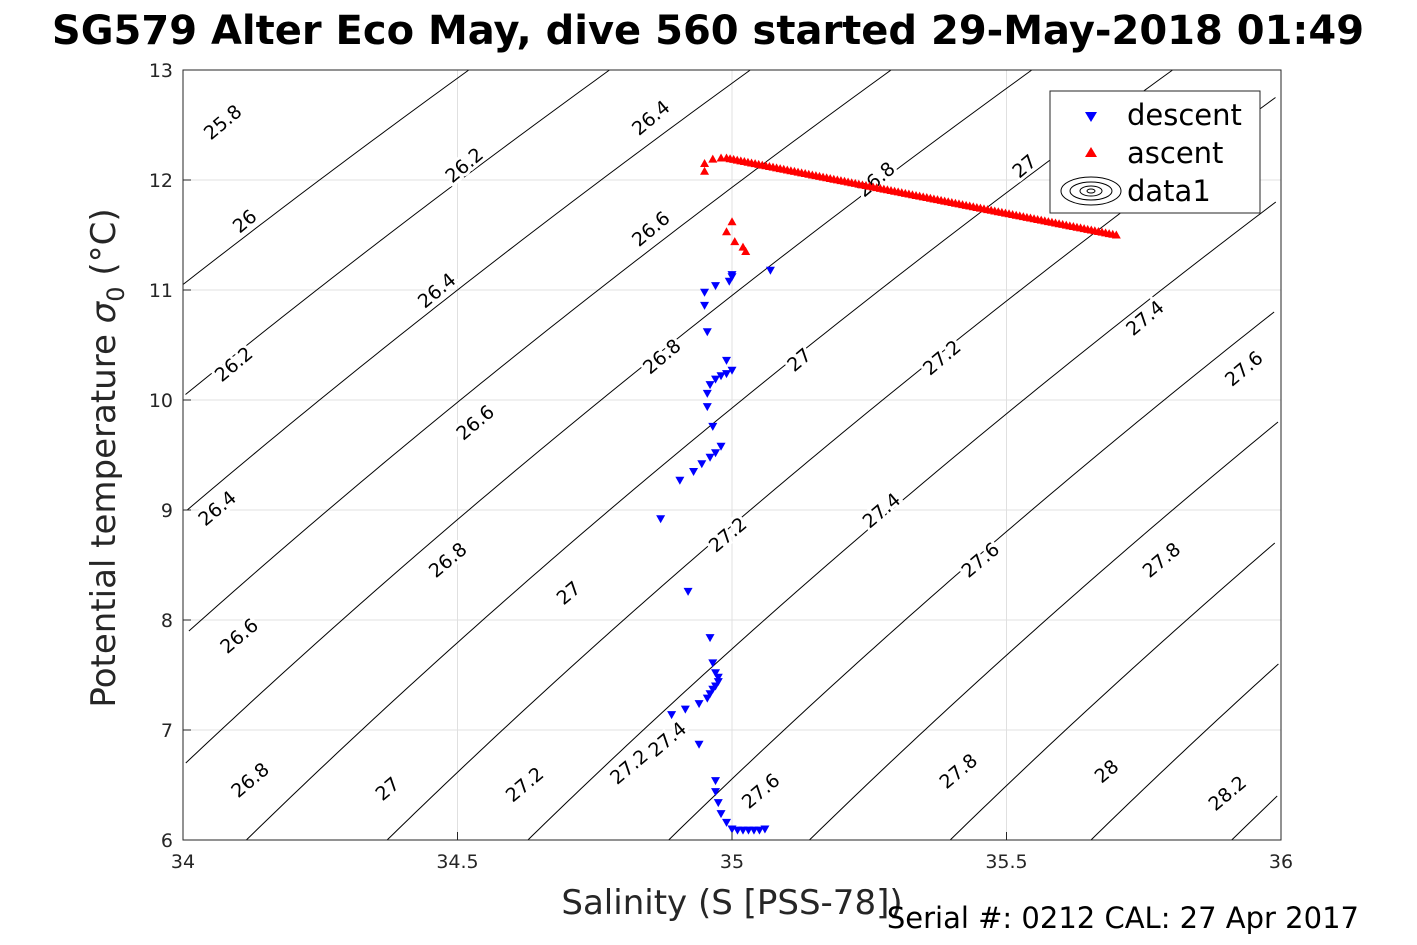  I want to click on descent-series, so click(715, 550).